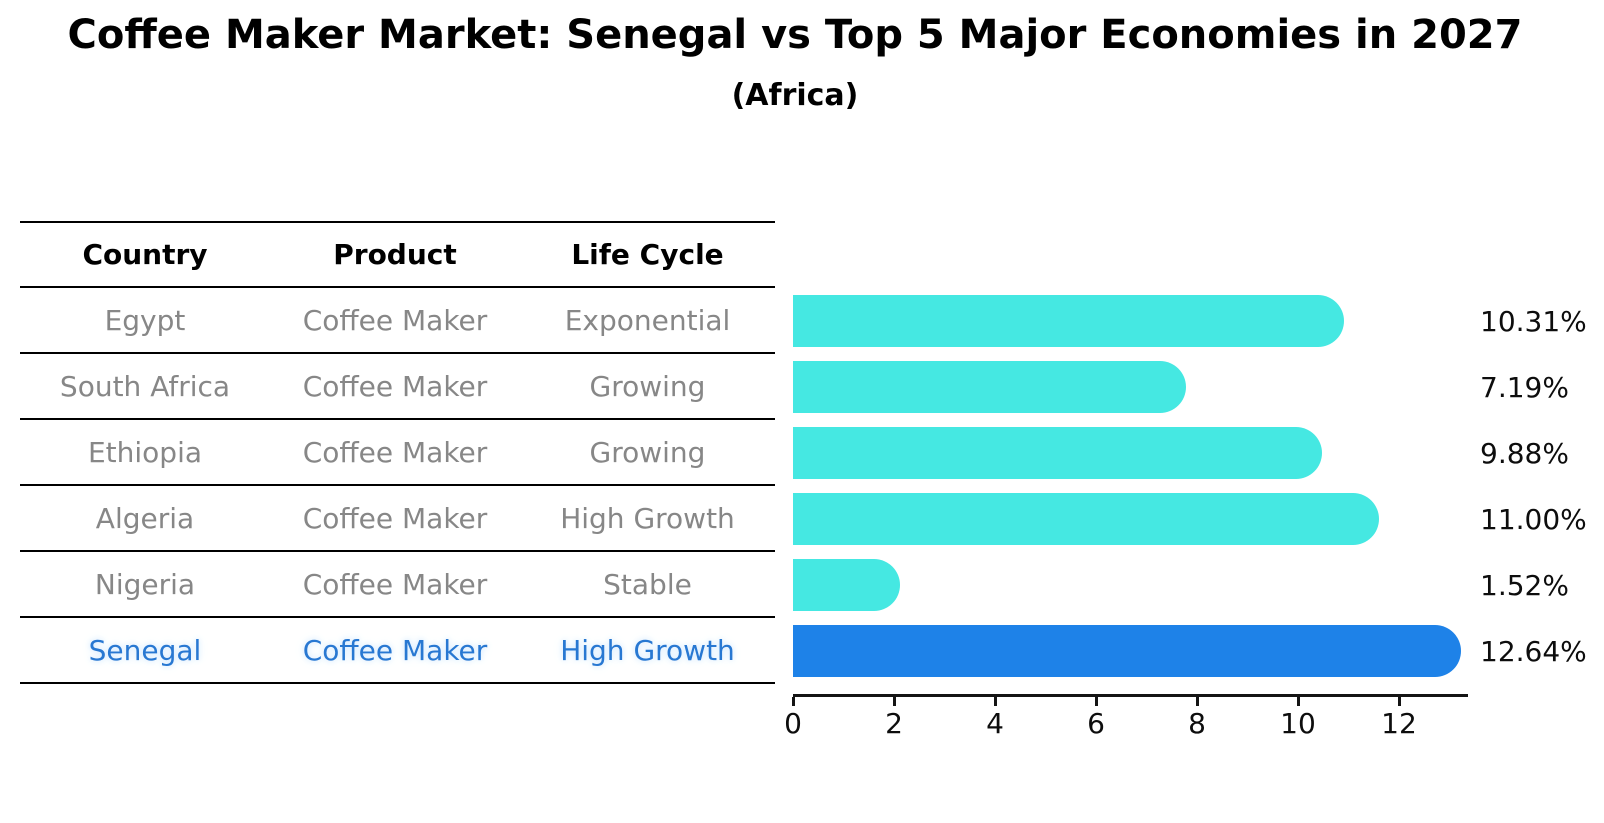 The height and width of the screenshot is (823, 1604). What do you see at coordinates (145, 254) in the screenshot?
I see `column-header-country: Country` at bounding box center [145, 254].